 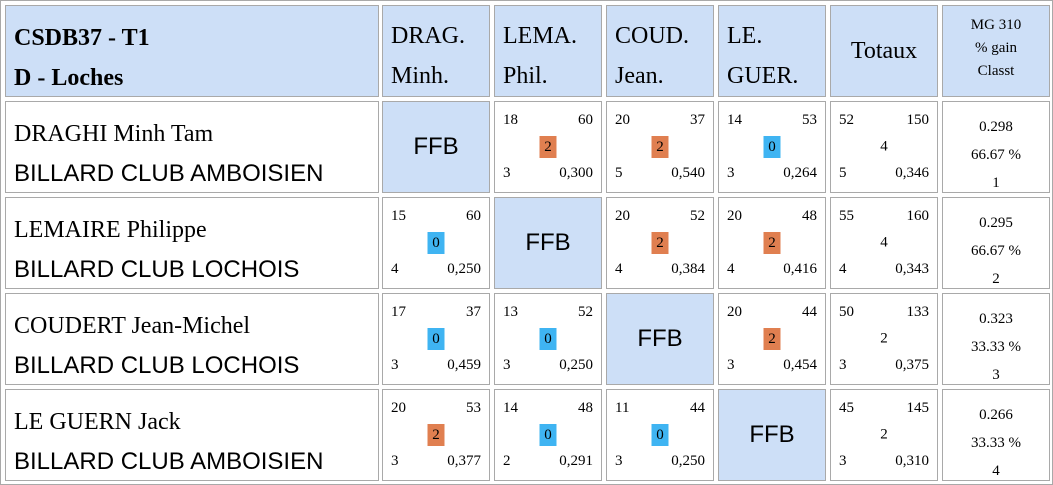 I want to click on column-header: LEMA. Phil., so click(x=548, y=51).